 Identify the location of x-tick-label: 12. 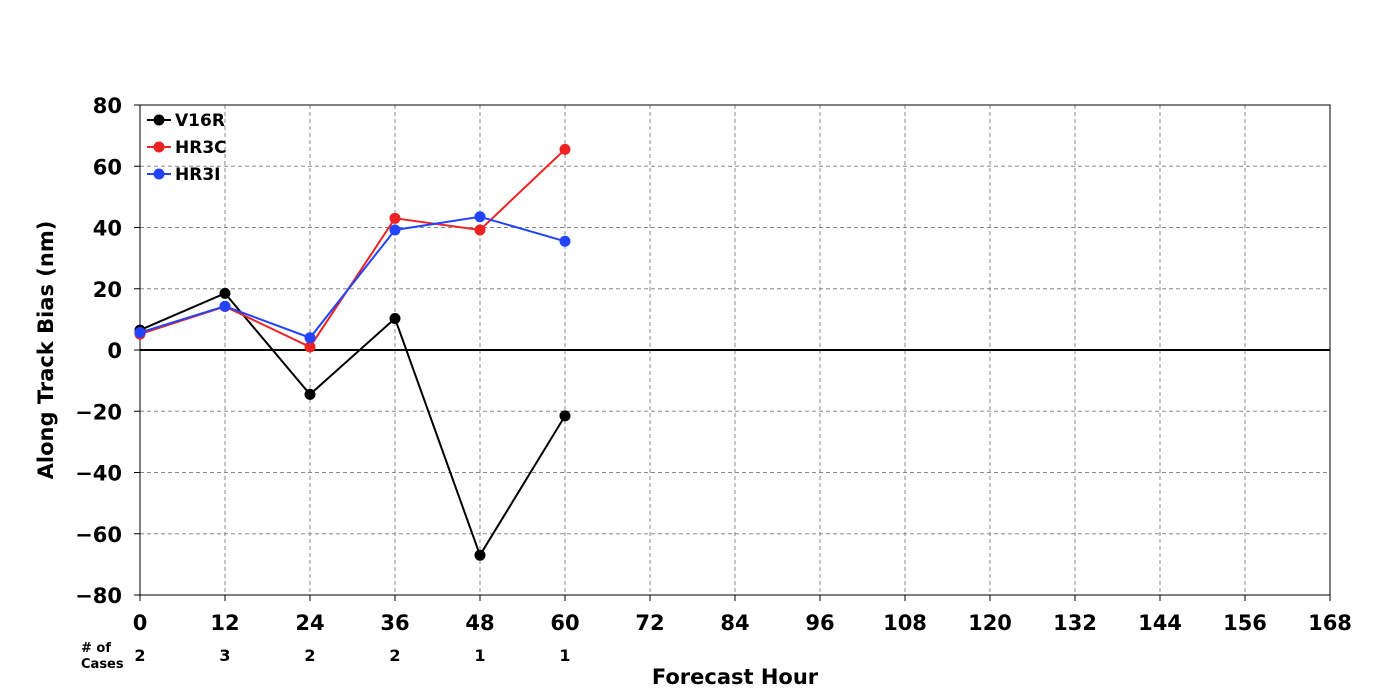
(224, 623).